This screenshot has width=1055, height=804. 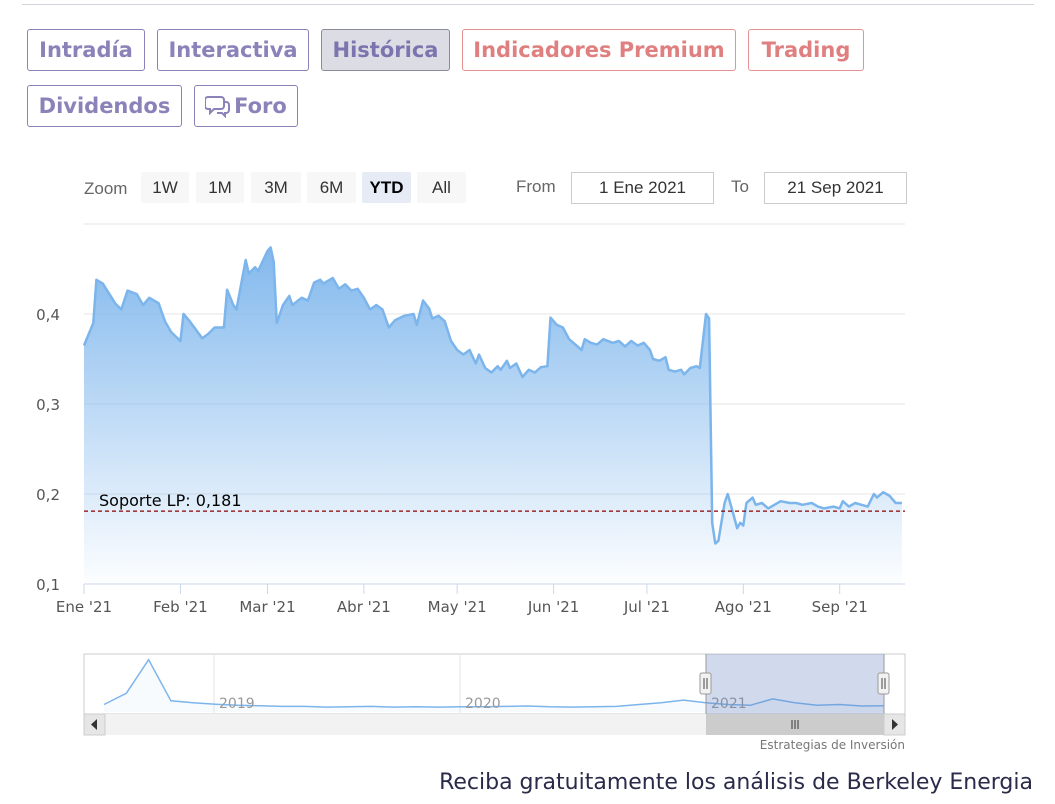 What do you see at coordinates (267, 607) in the screenshot?
I see `x-tick-label: Mar '21` at bounding box center [267, 607].